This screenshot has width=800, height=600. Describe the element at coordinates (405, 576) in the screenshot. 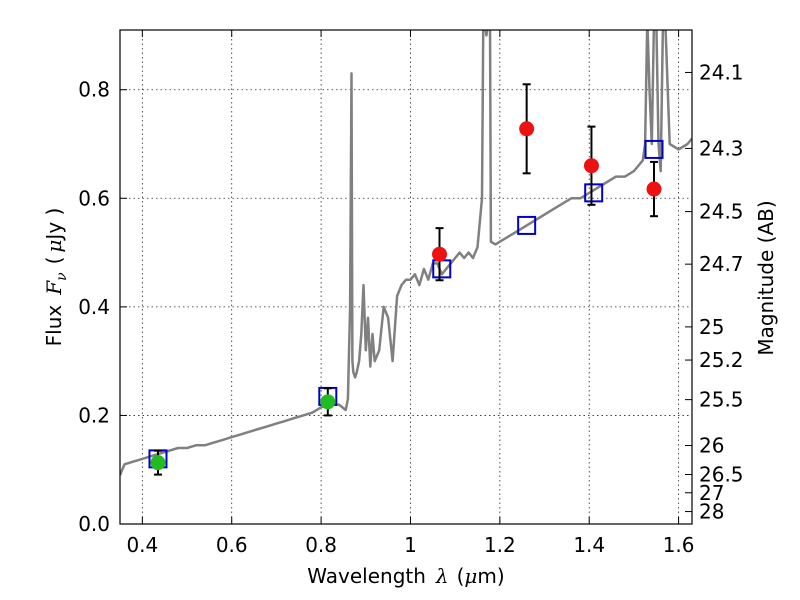

I see `x-axis-label: Wavelength λ (μm)` at that location.